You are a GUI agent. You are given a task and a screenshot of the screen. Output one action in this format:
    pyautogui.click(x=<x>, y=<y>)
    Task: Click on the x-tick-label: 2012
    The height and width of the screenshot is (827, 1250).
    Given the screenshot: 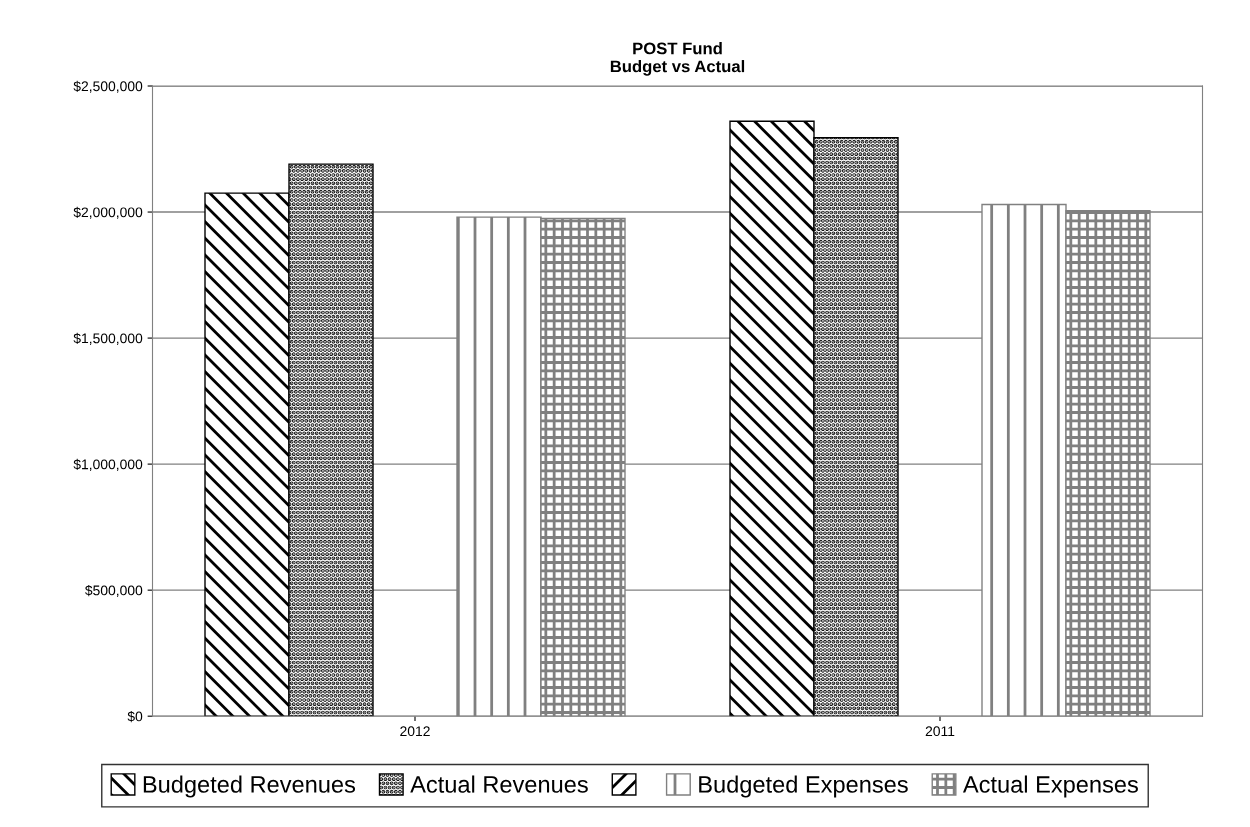 What is the action you would take?
    pyautogui.click(x=415, y=731)
    